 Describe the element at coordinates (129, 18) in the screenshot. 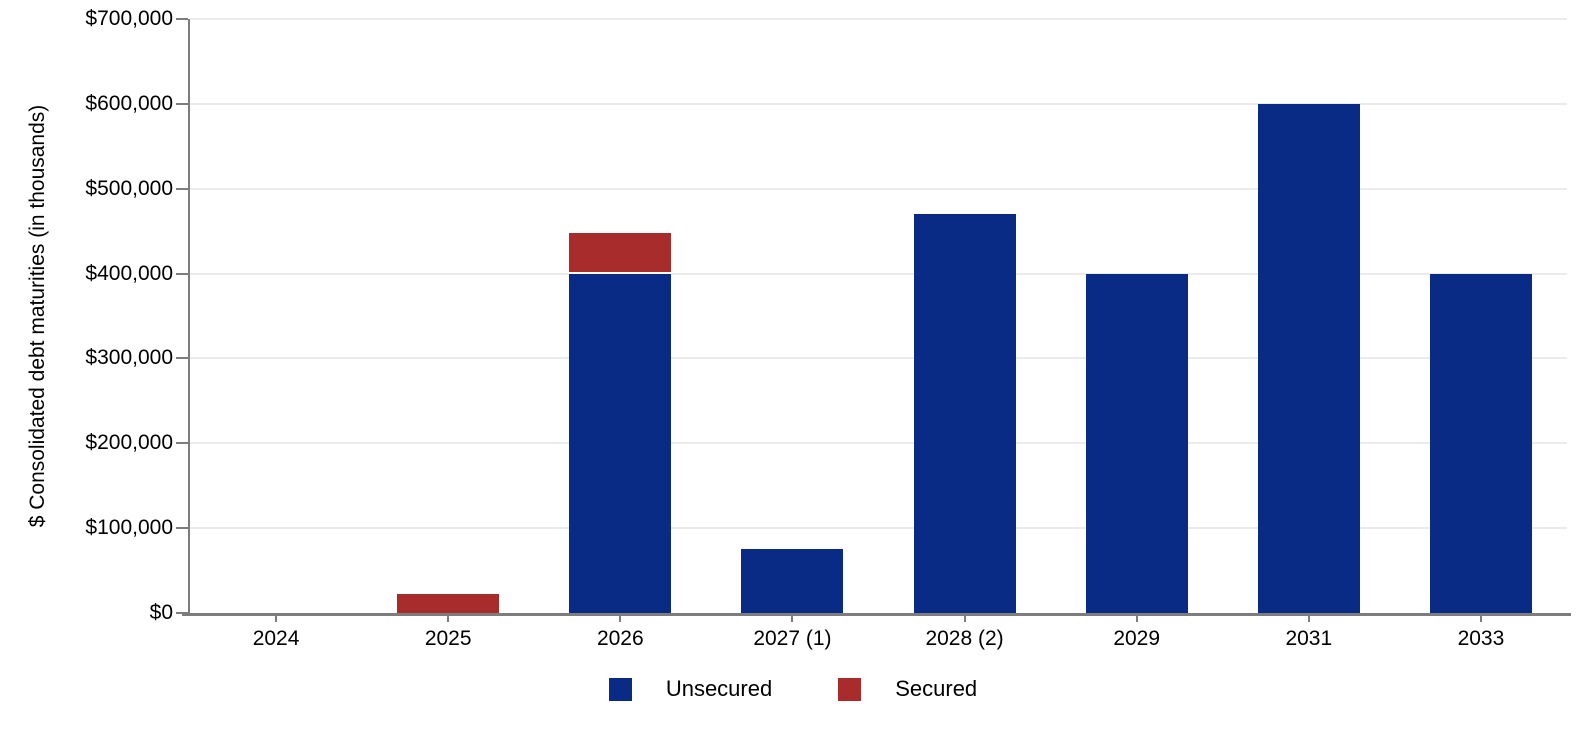

I see `y-tick-label: $700,000` at that location.